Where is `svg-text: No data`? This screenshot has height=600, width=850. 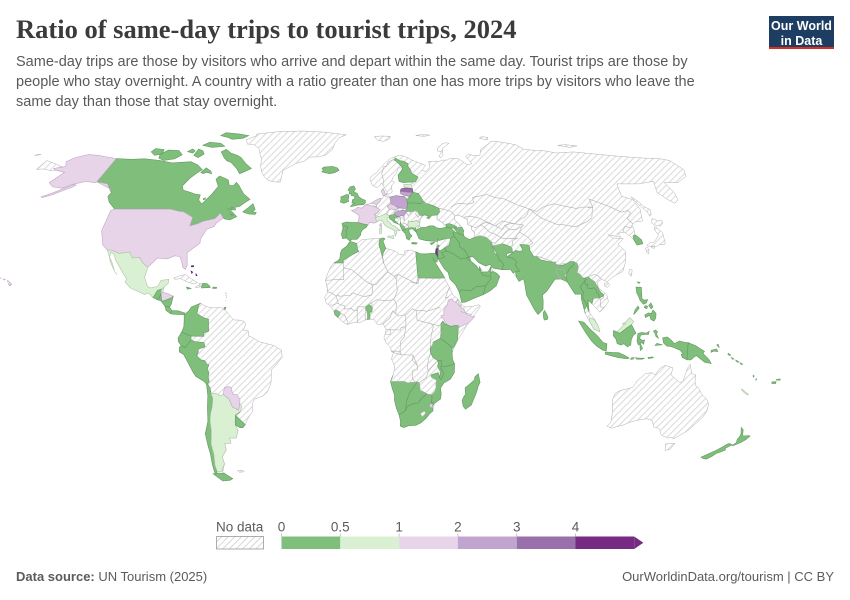
svg-text: No data is located at coordinates (240, 527).